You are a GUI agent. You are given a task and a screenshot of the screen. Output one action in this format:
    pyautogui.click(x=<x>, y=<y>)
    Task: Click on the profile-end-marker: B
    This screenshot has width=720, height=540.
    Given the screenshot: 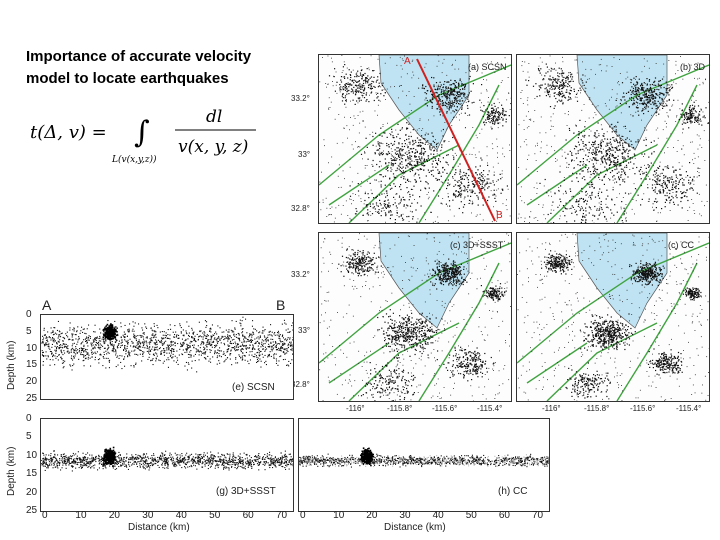 What is the action you would take?
    pyautogui.click(x=499, y=215)
    